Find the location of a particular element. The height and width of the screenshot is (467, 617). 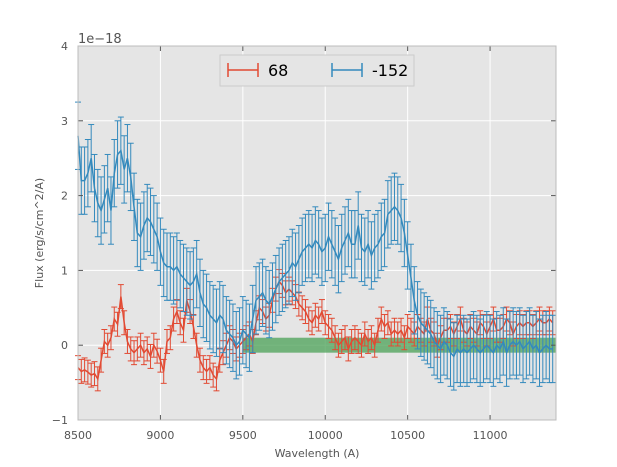

x-tick-label: 8500 is located at coordinates (78, 435).